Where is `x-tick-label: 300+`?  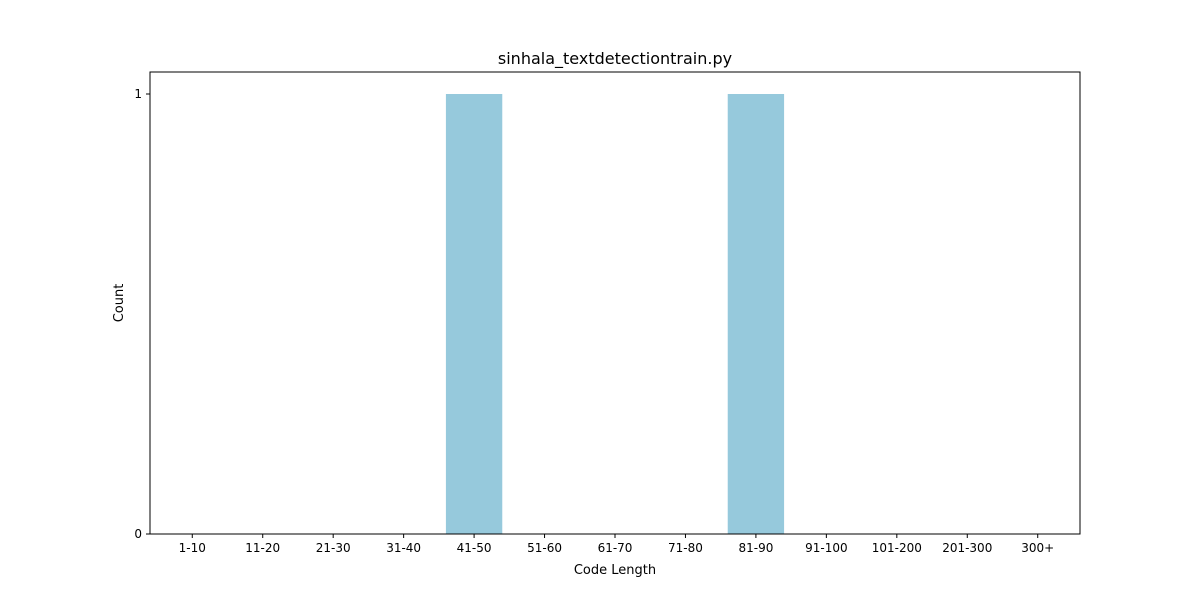
x-tick-label: 300+ is located at coordinates (1037, 548).